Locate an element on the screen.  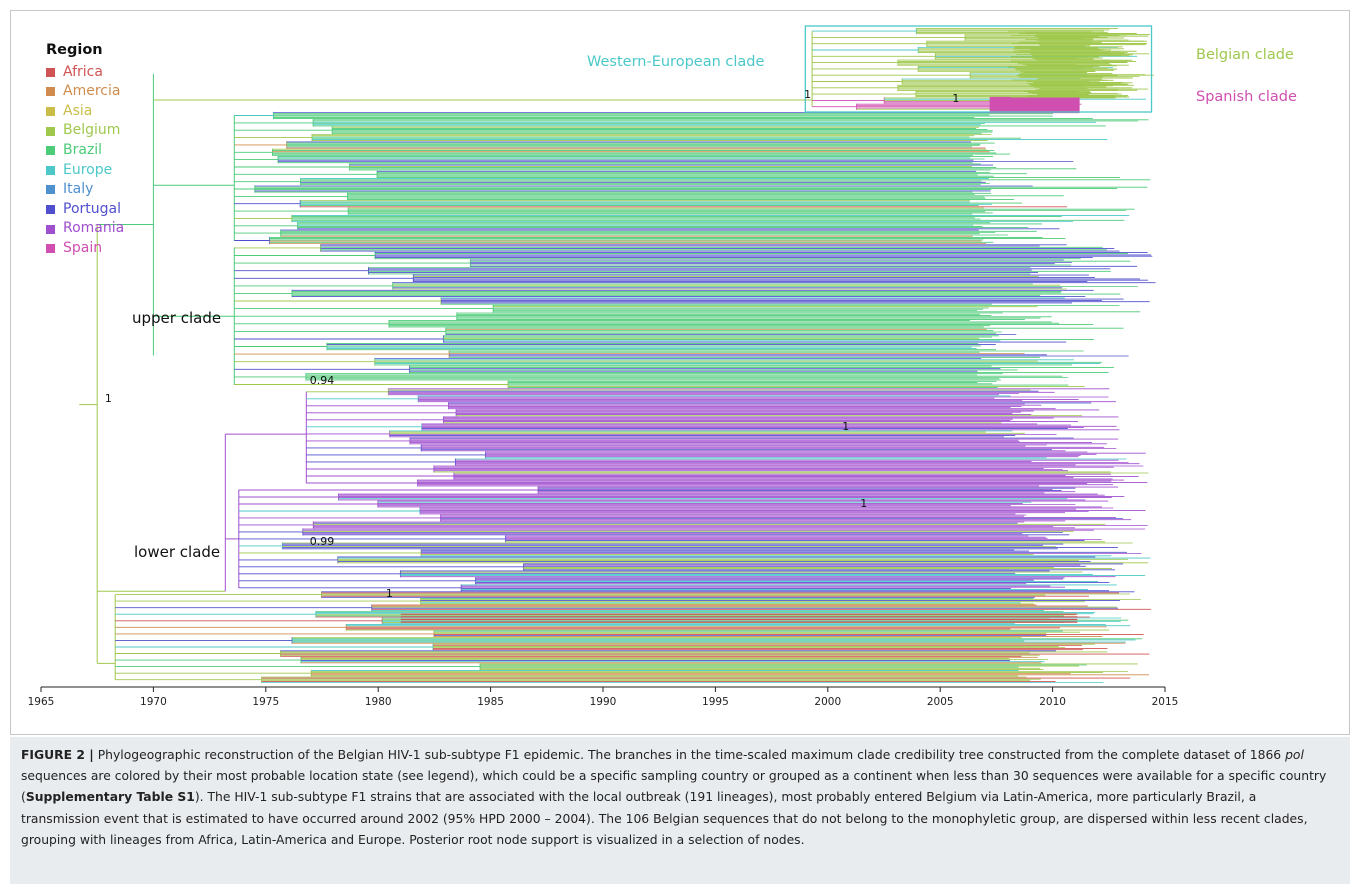
legend-label: Romania is located at coordinates (94, 228).